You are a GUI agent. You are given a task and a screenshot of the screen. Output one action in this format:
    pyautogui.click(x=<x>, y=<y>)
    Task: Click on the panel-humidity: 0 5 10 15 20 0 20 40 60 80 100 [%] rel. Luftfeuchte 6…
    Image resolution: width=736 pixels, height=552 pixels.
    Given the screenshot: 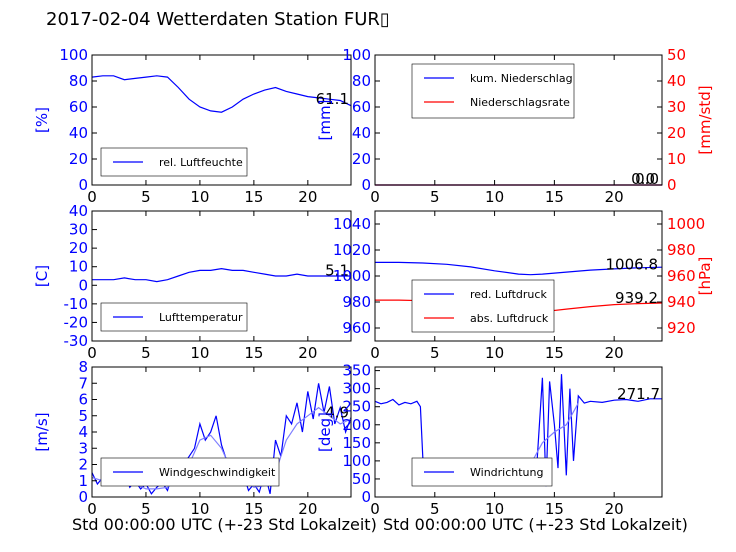 What is the action you would take?
    pyautogui.click(x=192, y=126)
    